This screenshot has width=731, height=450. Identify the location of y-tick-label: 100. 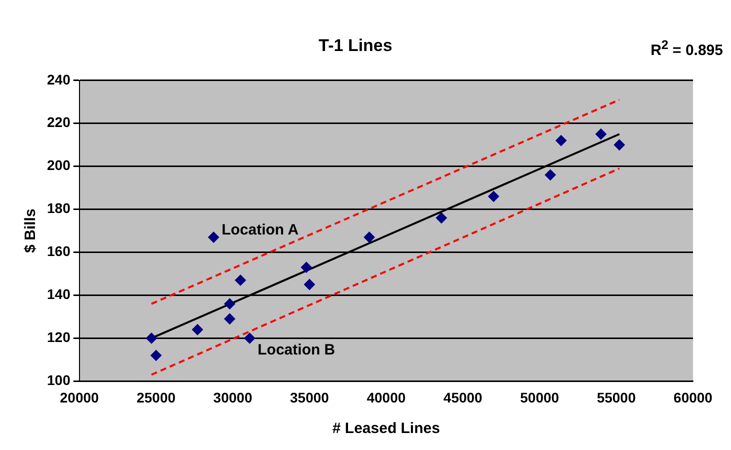
(59, 380).